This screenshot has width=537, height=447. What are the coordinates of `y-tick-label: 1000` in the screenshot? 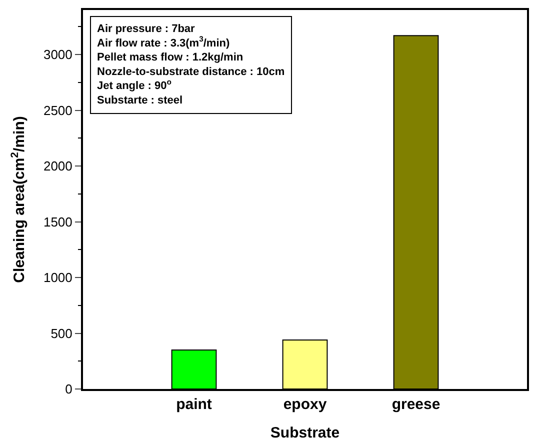 It's located at (57, 278).